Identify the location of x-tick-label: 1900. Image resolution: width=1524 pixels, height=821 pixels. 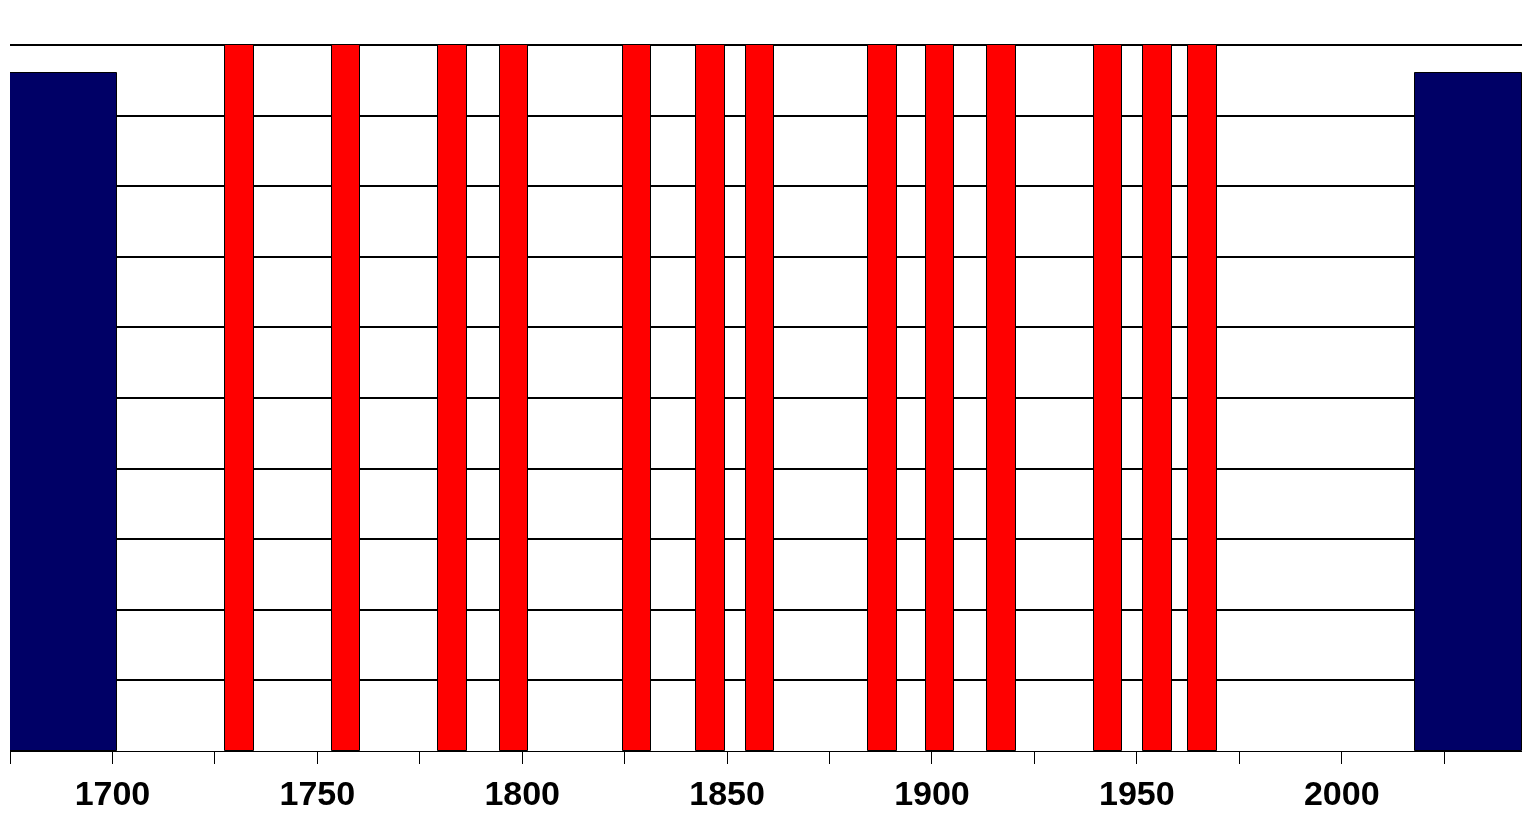
(932, 792).